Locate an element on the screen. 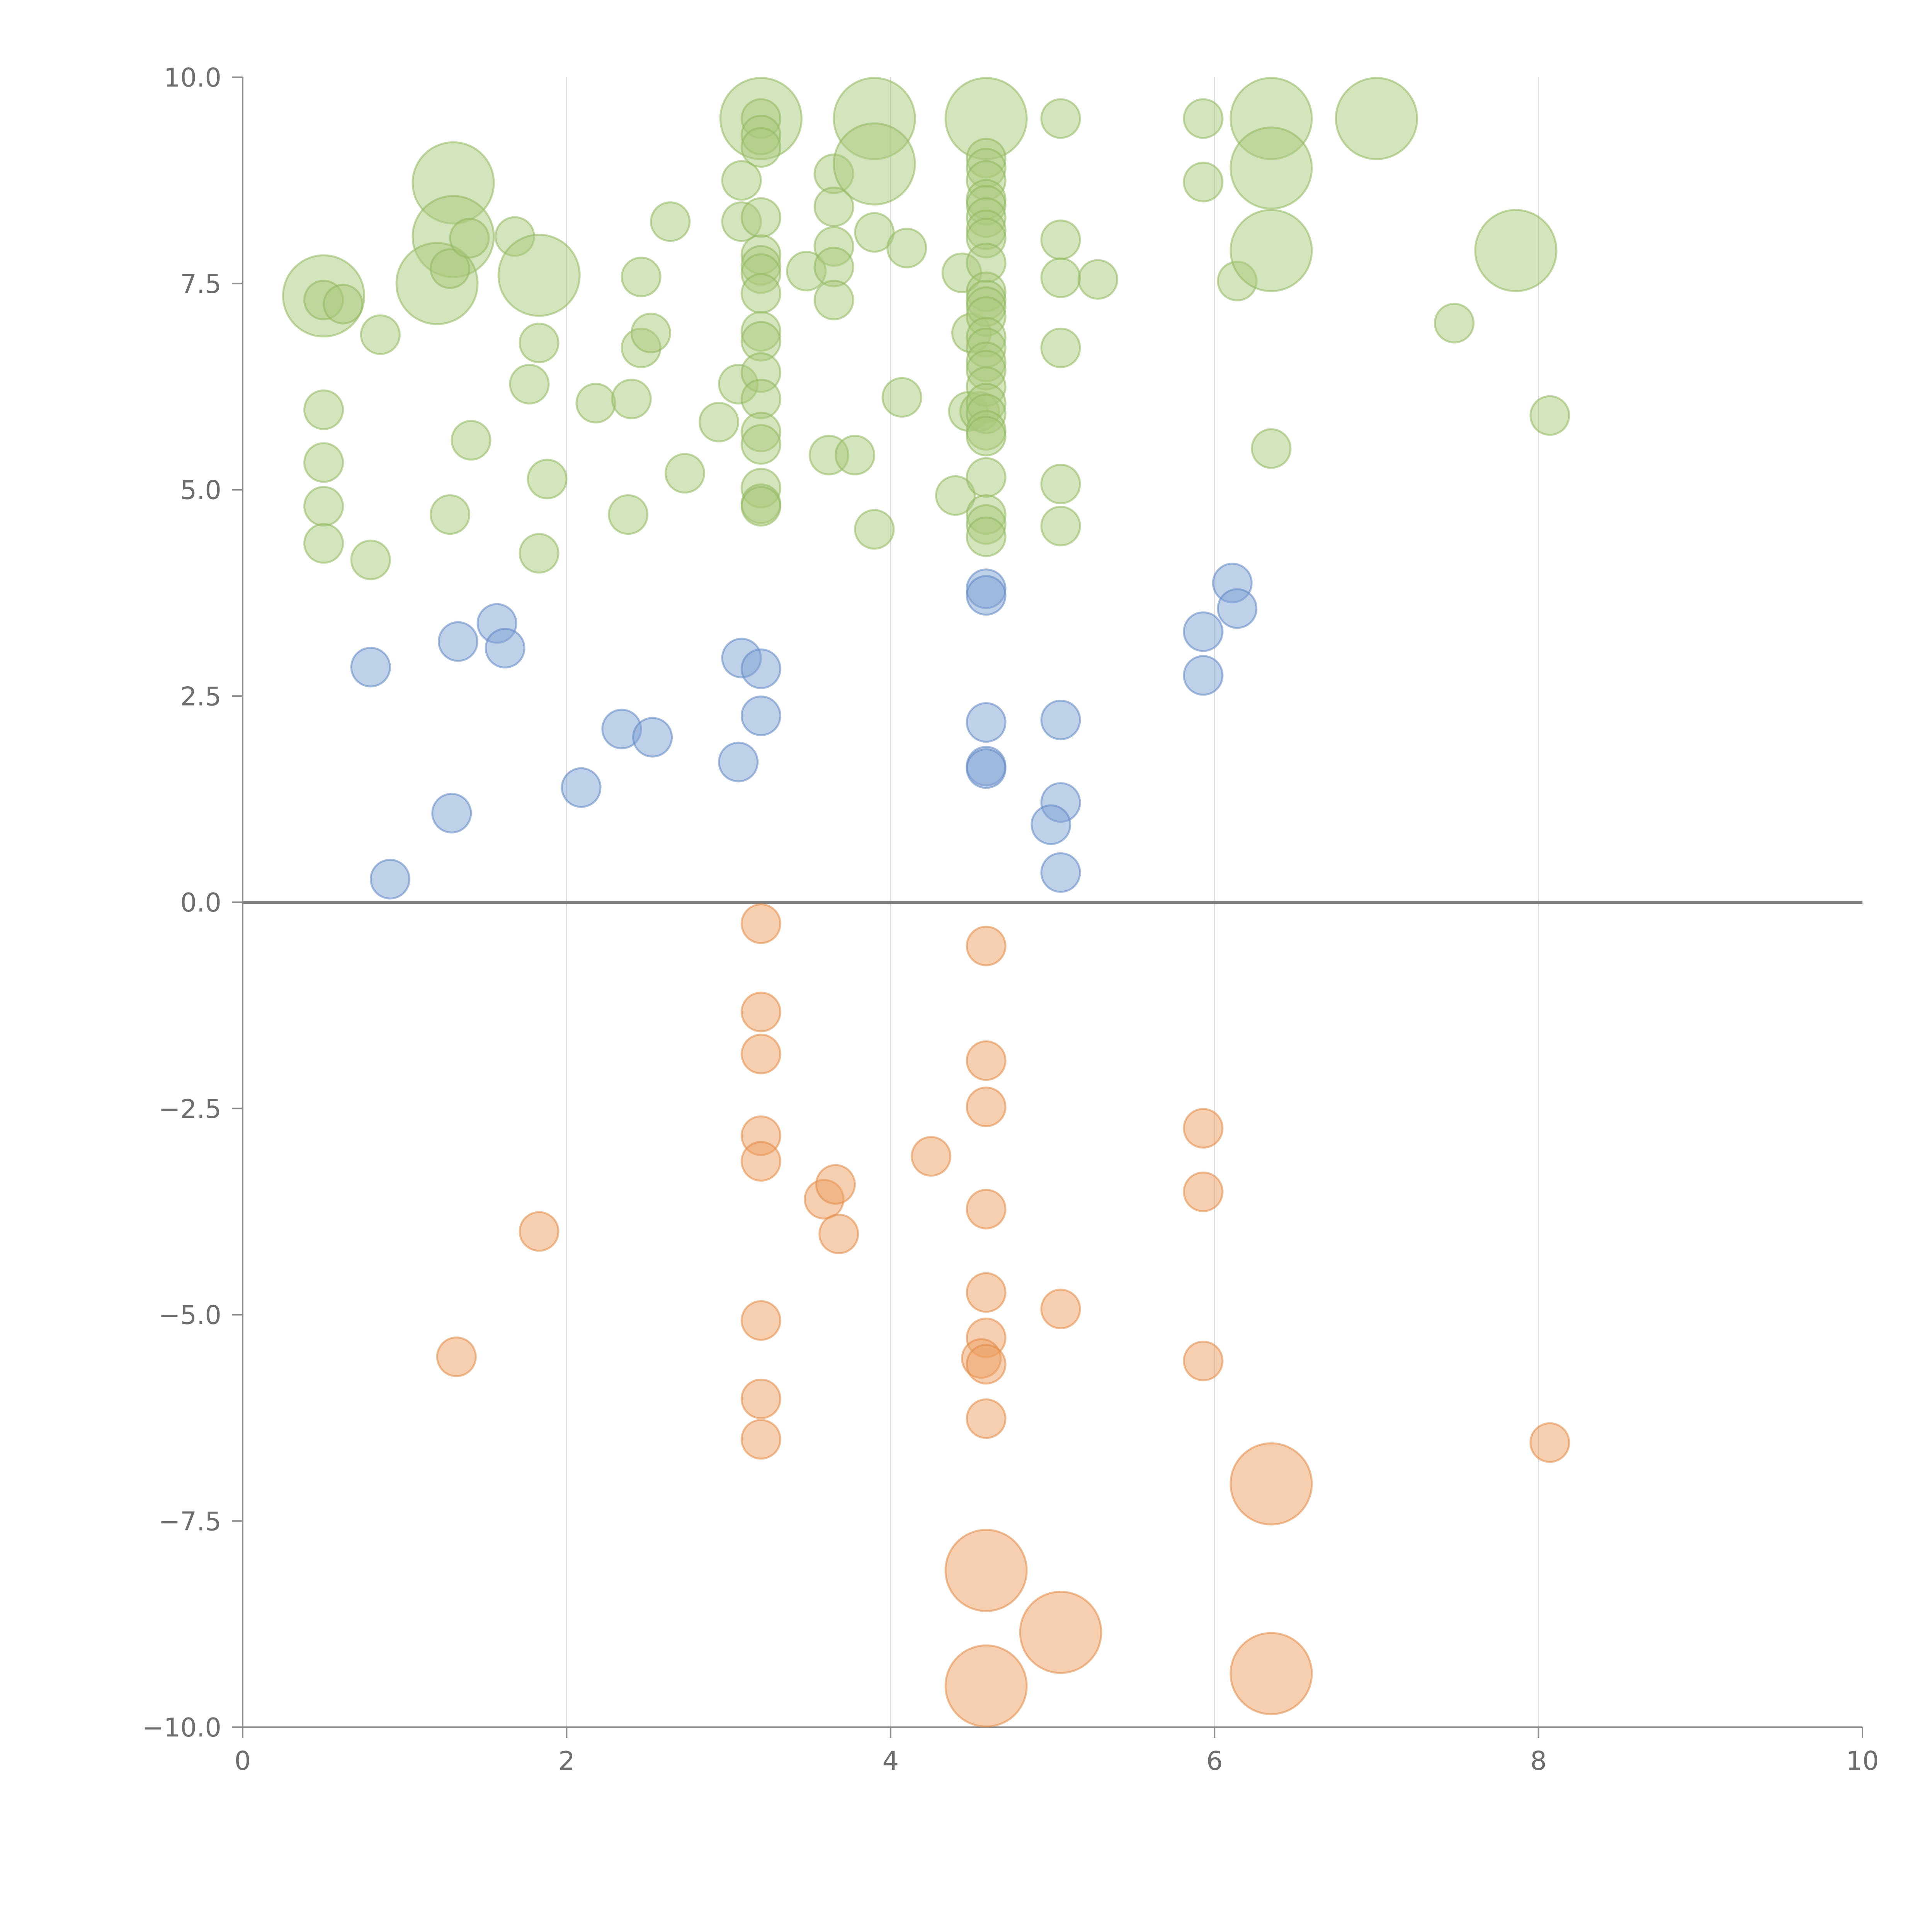 The image size is (1932, 1932). y-tick-label: 10.0 is located at coordinates (192, 78).